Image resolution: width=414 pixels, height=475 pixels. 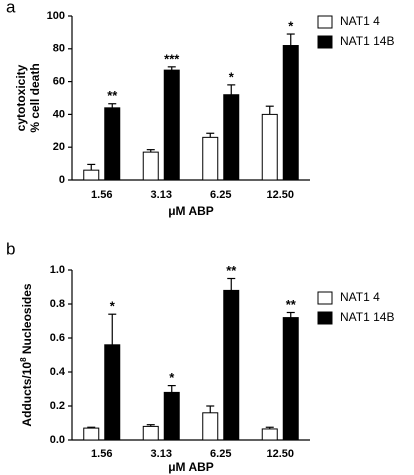 What do you see at coordinates (27, 320) in the screenshot?
I see `y-axis-label-part: Nucleosides` at bounding box center [27, 320].